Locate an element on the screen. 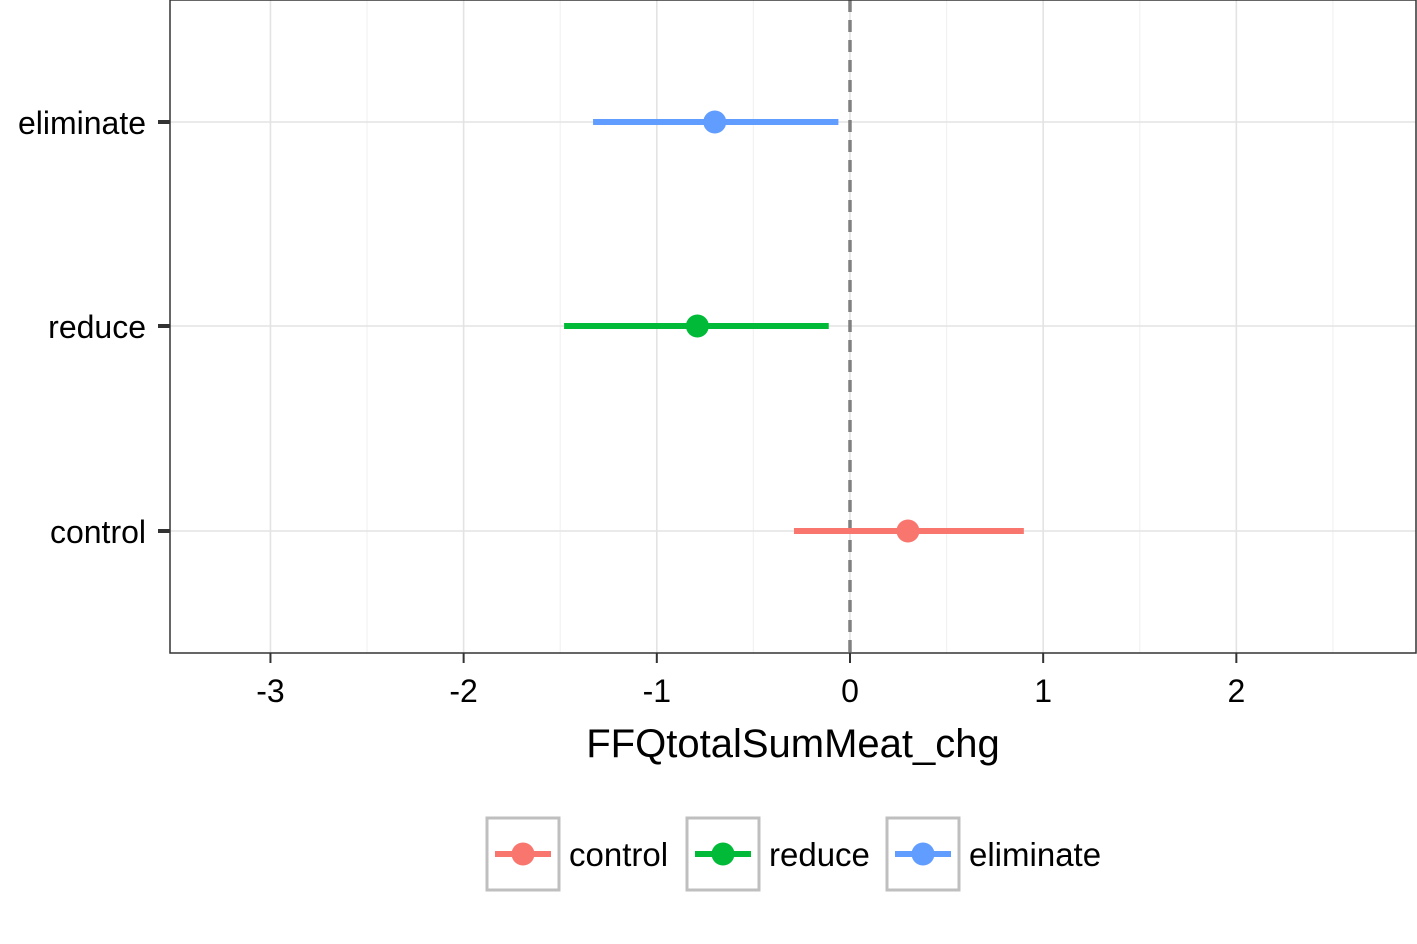  legend-item-eliminate: eliminate is located at coordinates (993, 854).